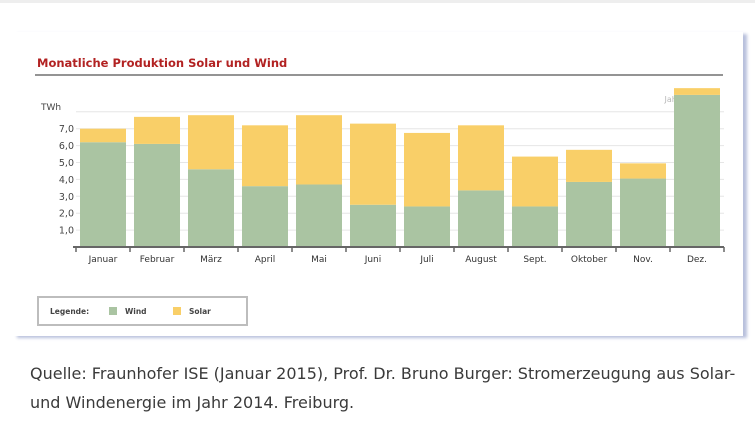  Describe the element at coordinates (211, 260) in the screenshot. I see `x-tick-label: März` at that location.